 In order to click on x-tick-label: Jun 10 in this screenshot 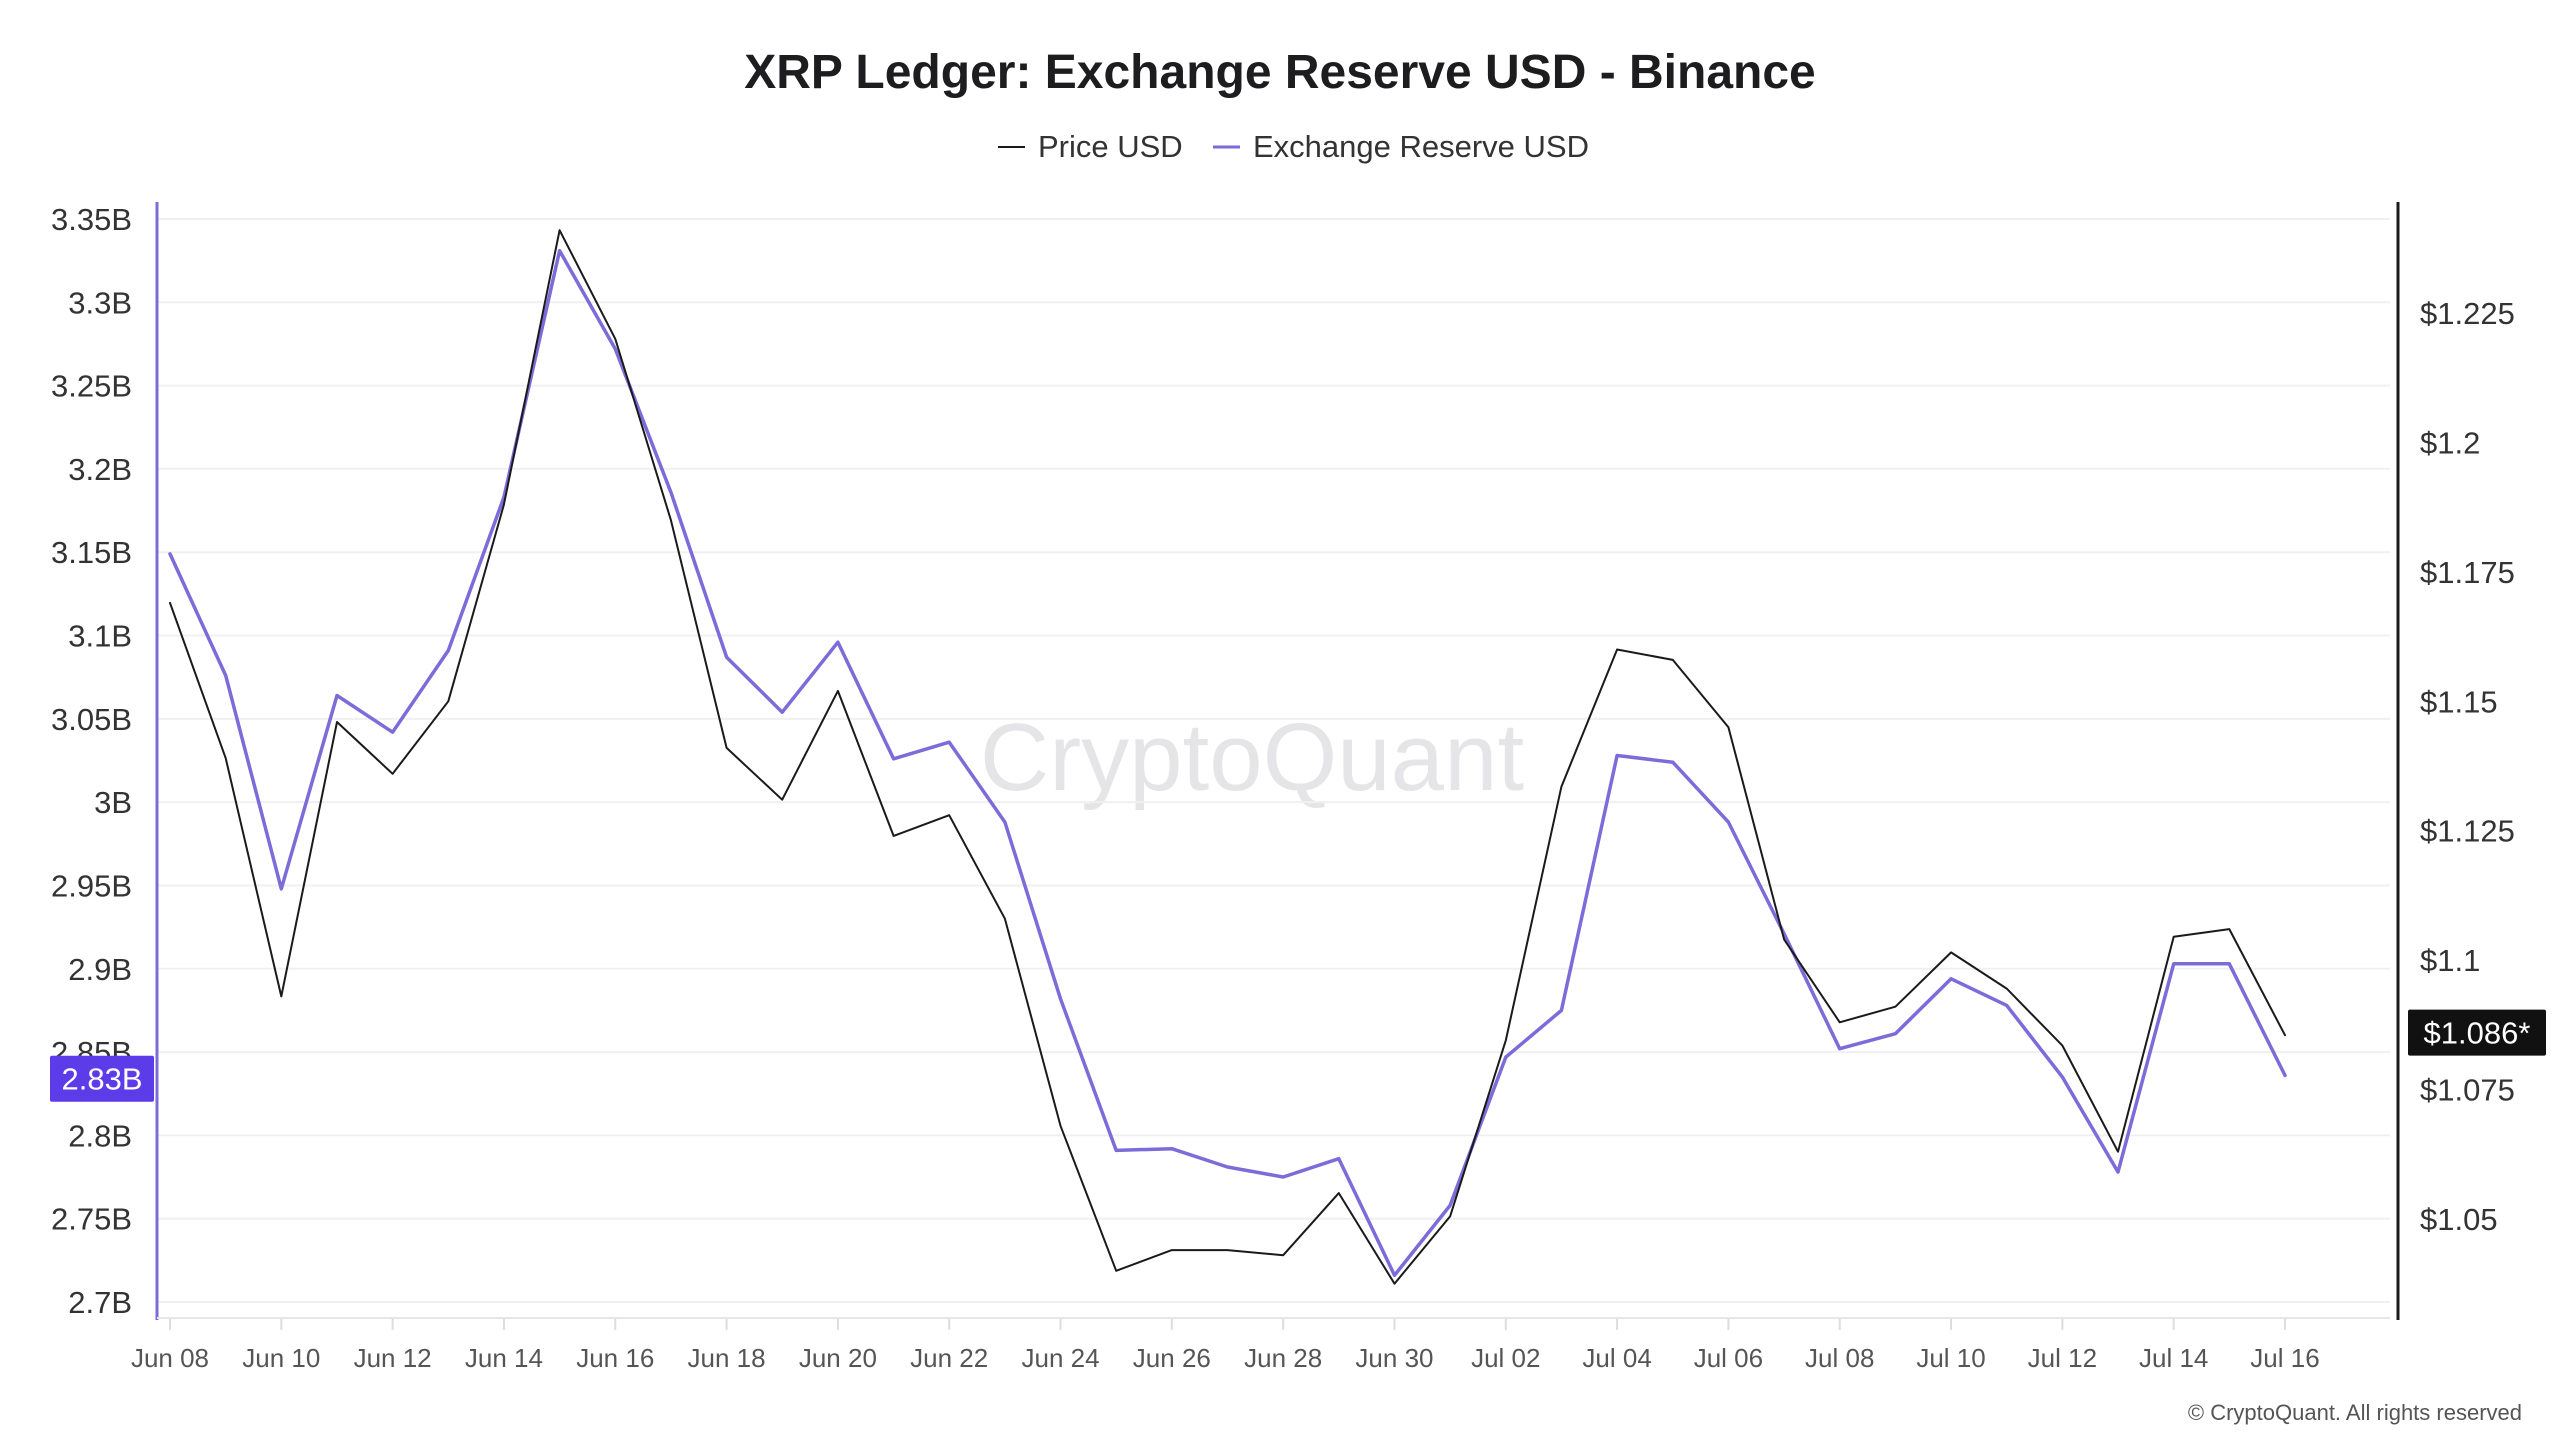, I will do `click(281, 1358)`.